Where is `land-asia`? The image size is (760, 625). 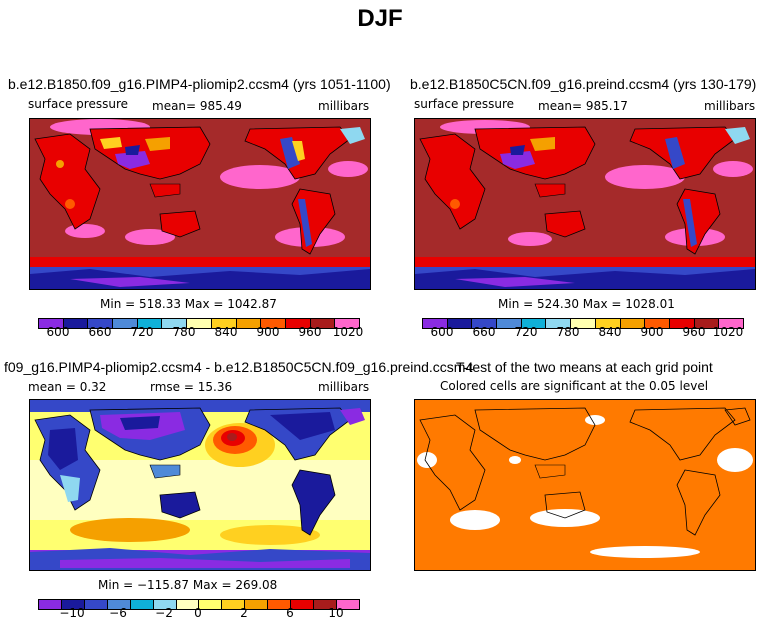 land-asia is located at coordinates (535, 153).